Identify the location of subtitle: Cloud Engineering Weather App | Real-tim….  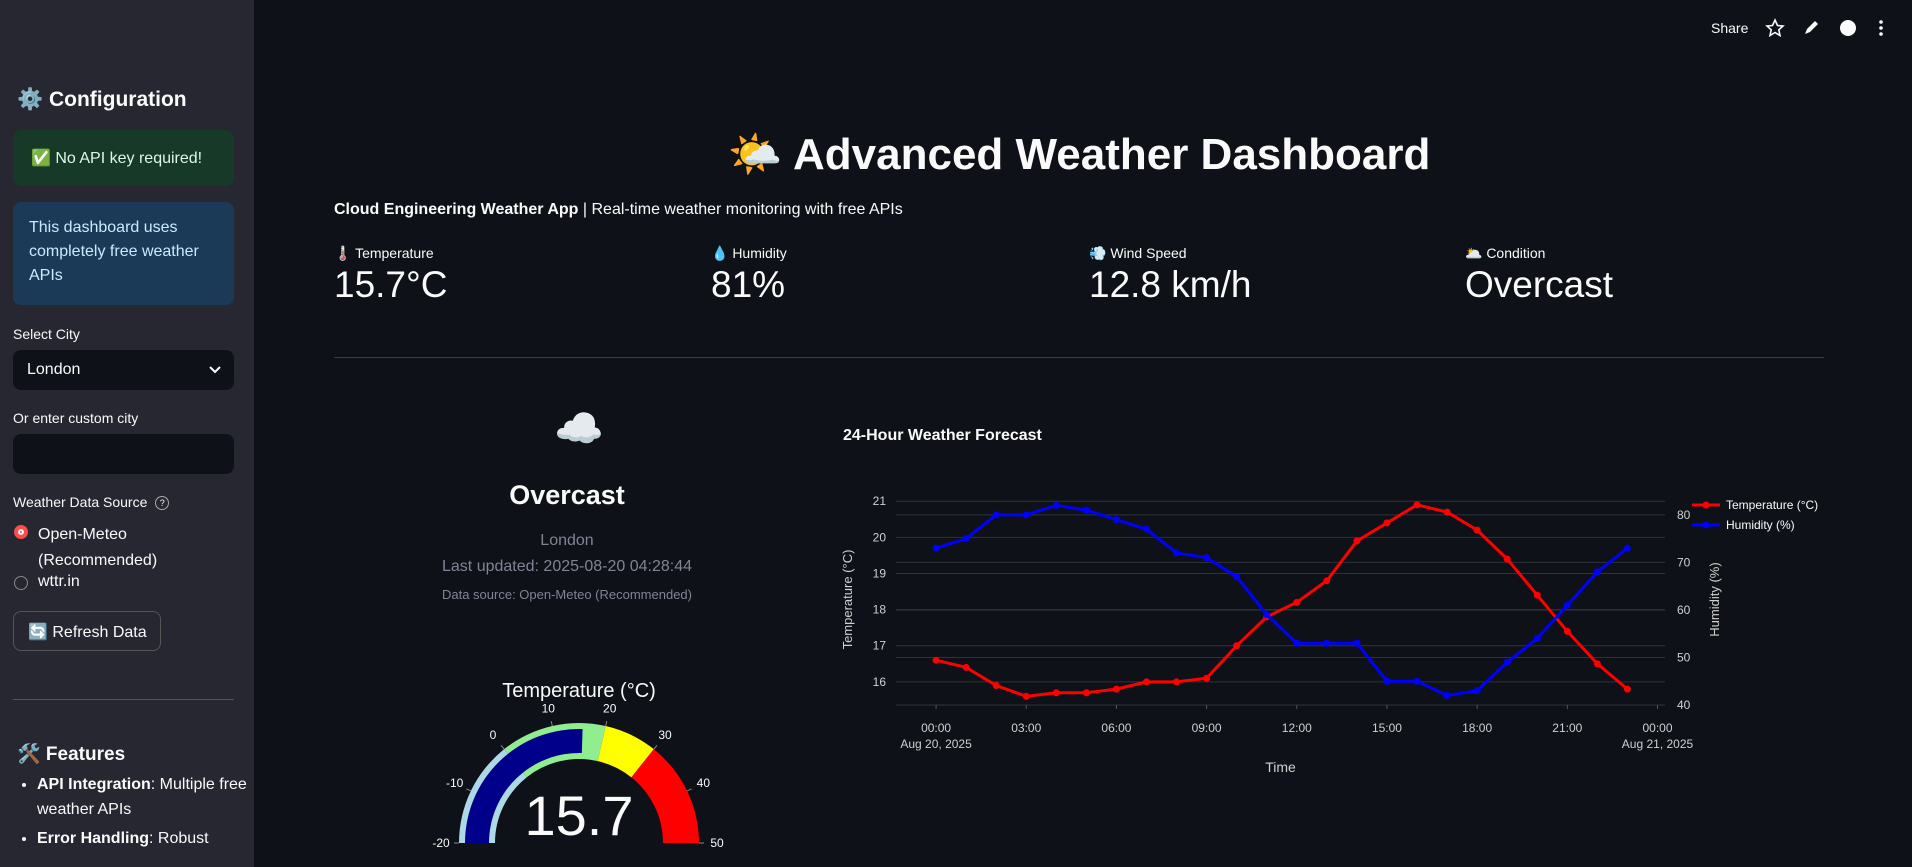
(618, 210).